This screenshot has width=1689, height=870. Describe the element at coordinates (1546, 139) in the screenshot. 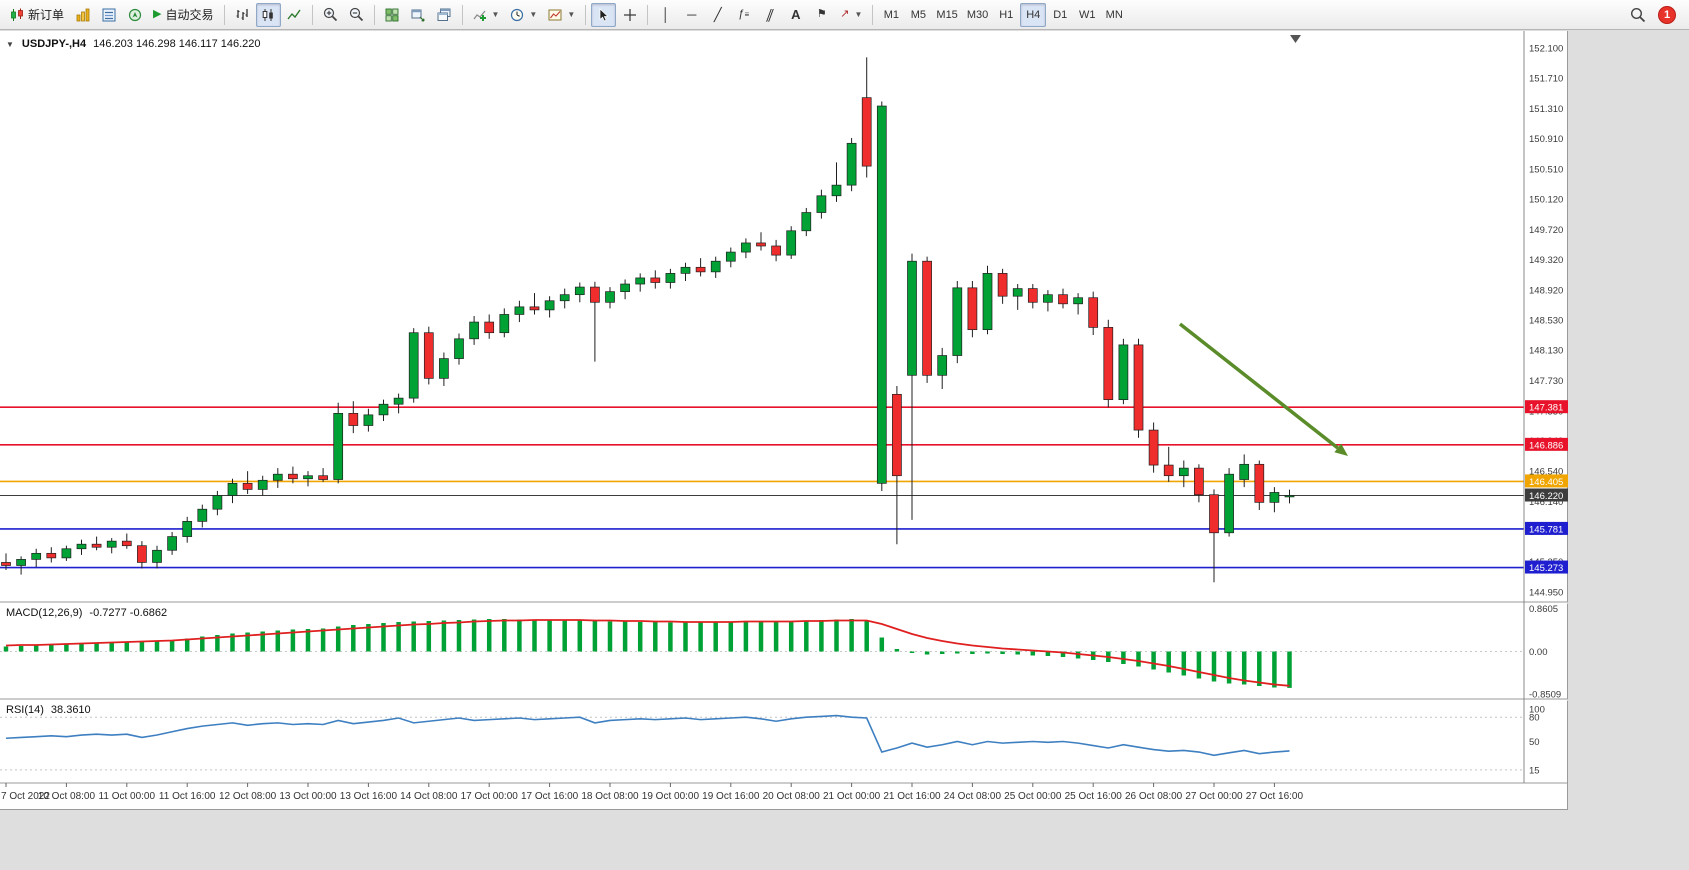

I see `svg-text: 150.910` at that location.